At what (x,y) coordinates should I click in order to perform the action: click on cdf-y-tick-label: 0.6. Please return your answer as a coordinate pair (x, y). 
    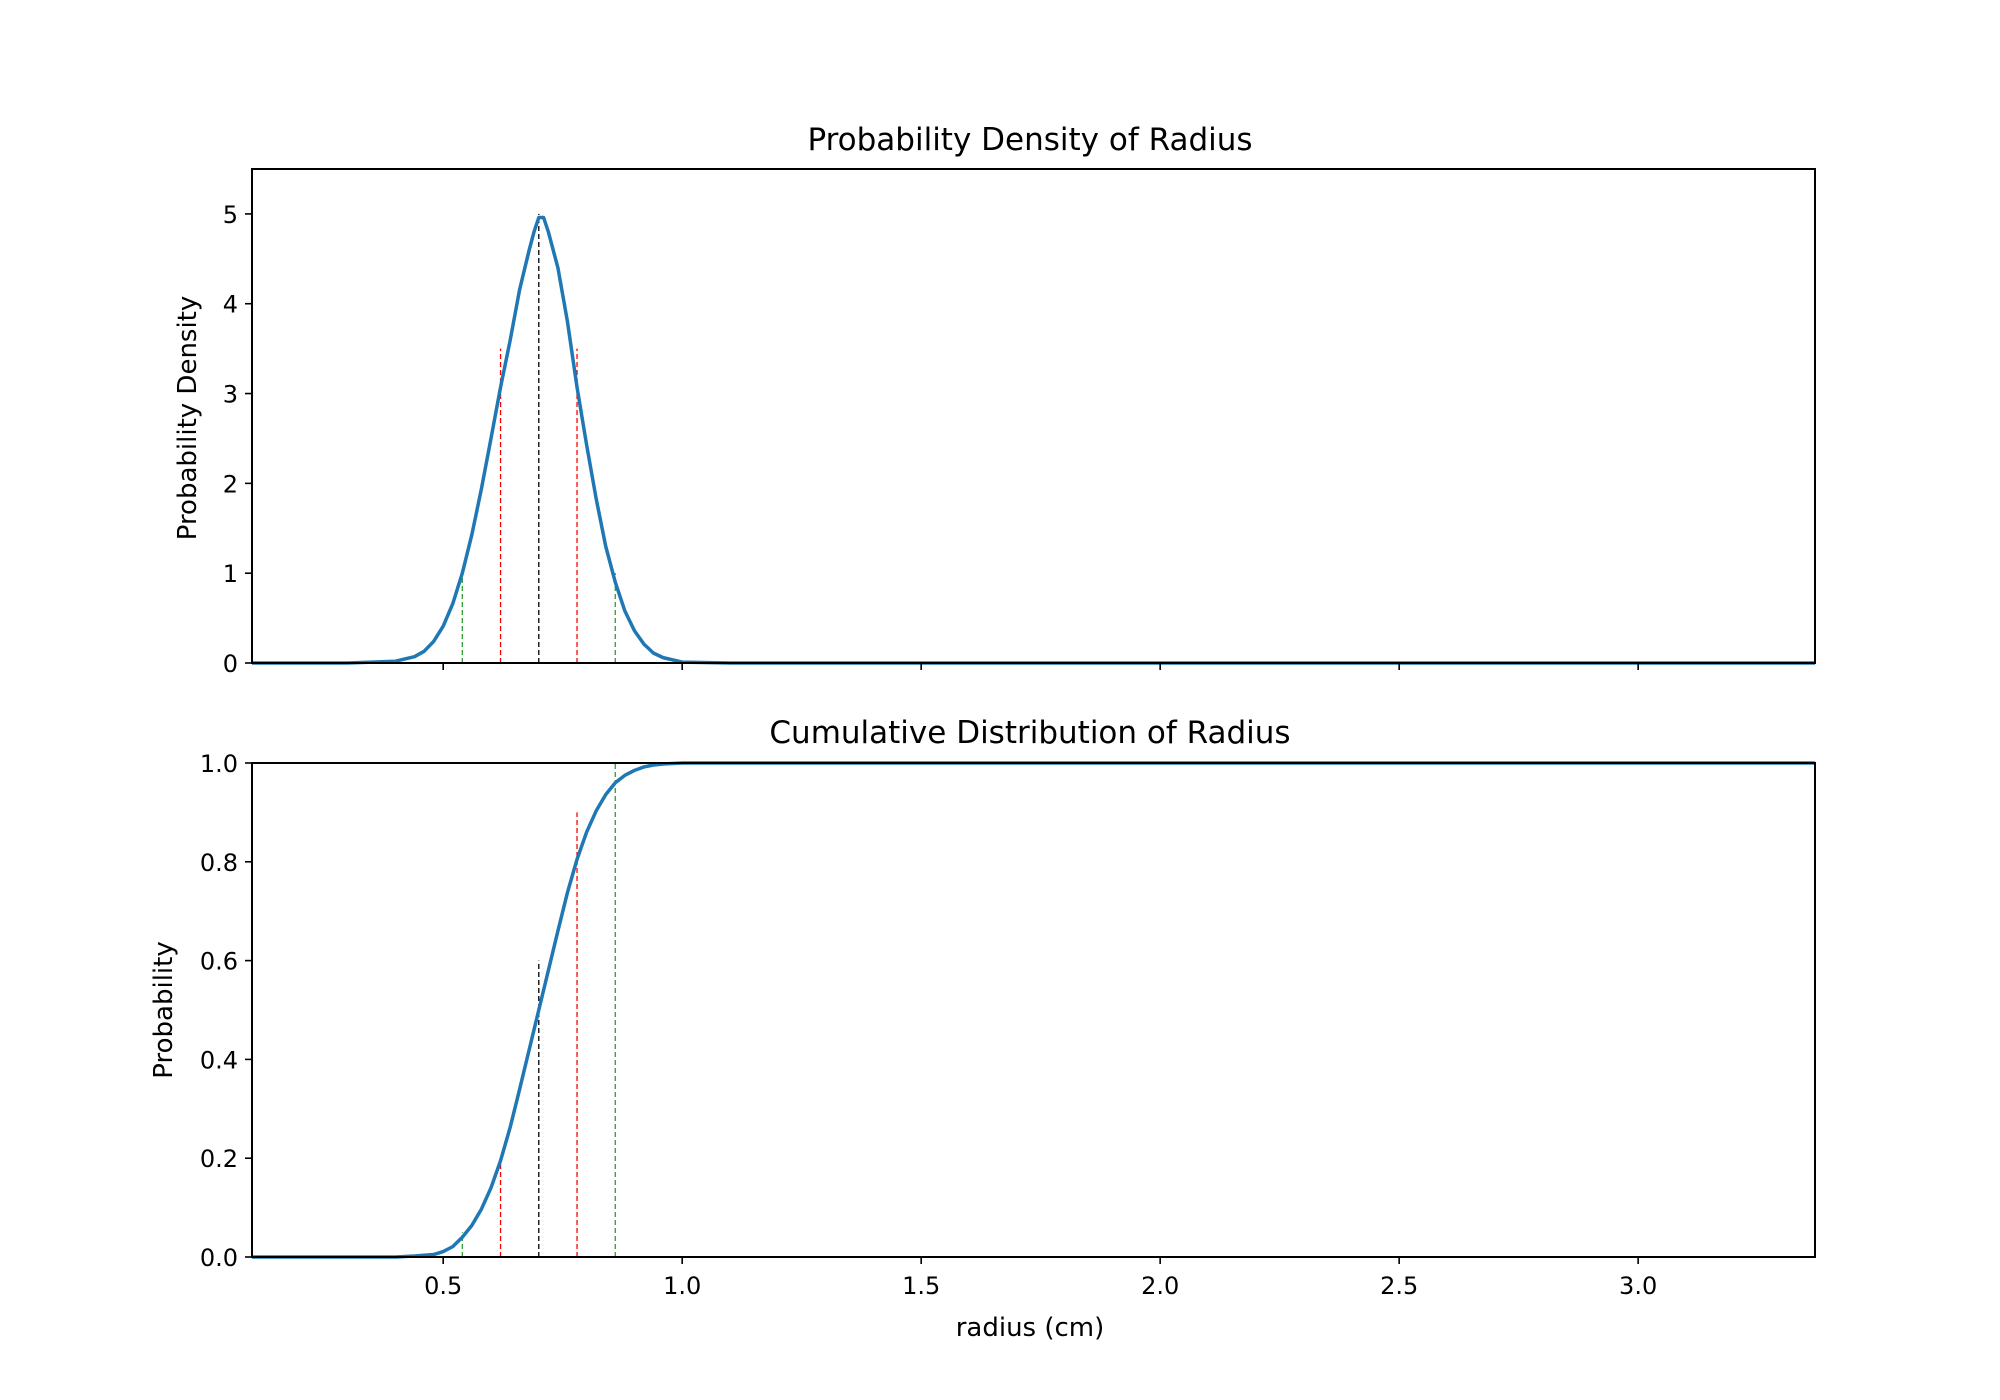
    Looking at the image, I should click on (219, 962).